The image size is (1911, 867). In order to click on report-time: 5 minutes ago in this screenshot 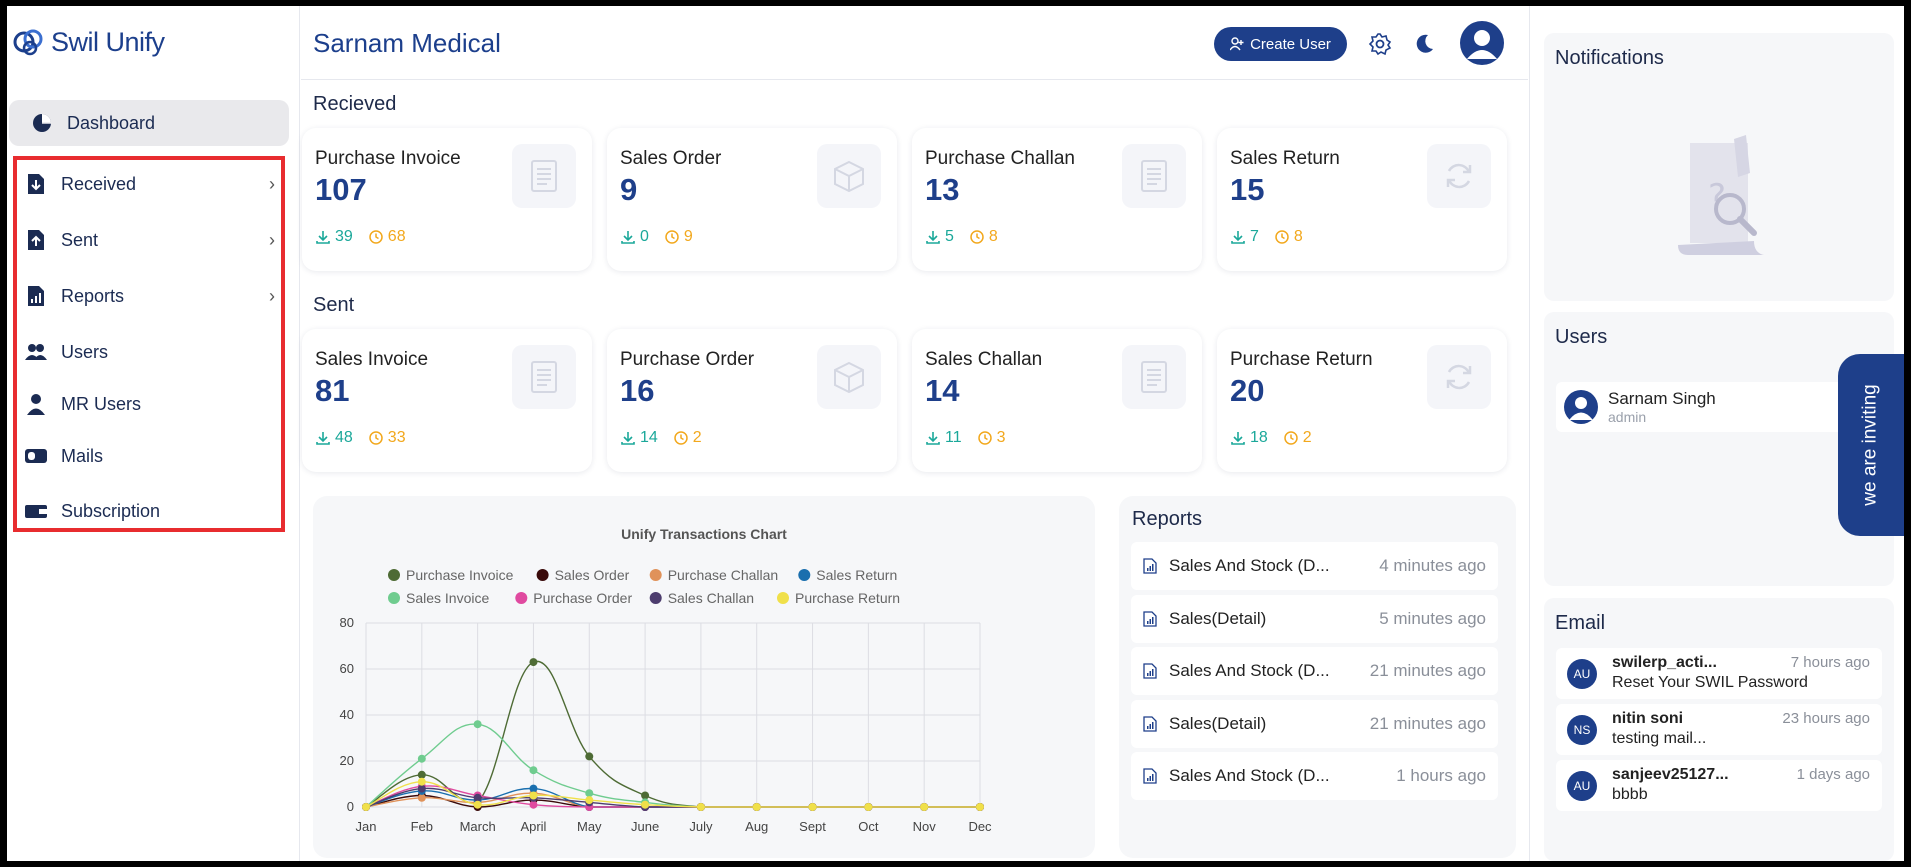, I will do `click(1432, 618)`.